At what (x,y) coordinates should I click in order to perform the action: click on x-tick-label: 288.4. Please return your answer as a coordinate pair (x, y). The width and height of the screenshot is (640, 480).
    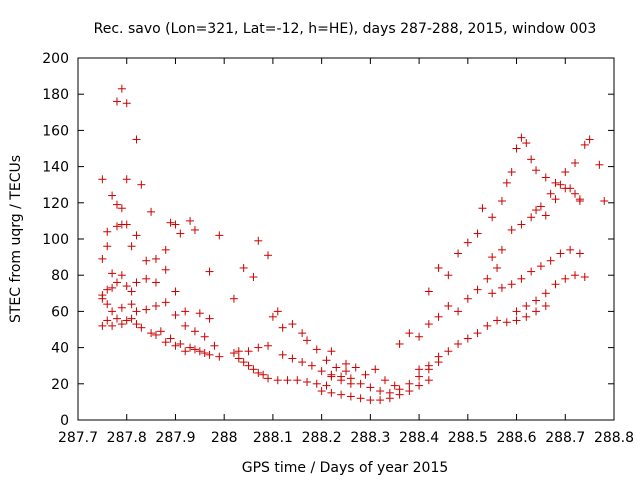
    Looking at the image, I should click on (419, 438).